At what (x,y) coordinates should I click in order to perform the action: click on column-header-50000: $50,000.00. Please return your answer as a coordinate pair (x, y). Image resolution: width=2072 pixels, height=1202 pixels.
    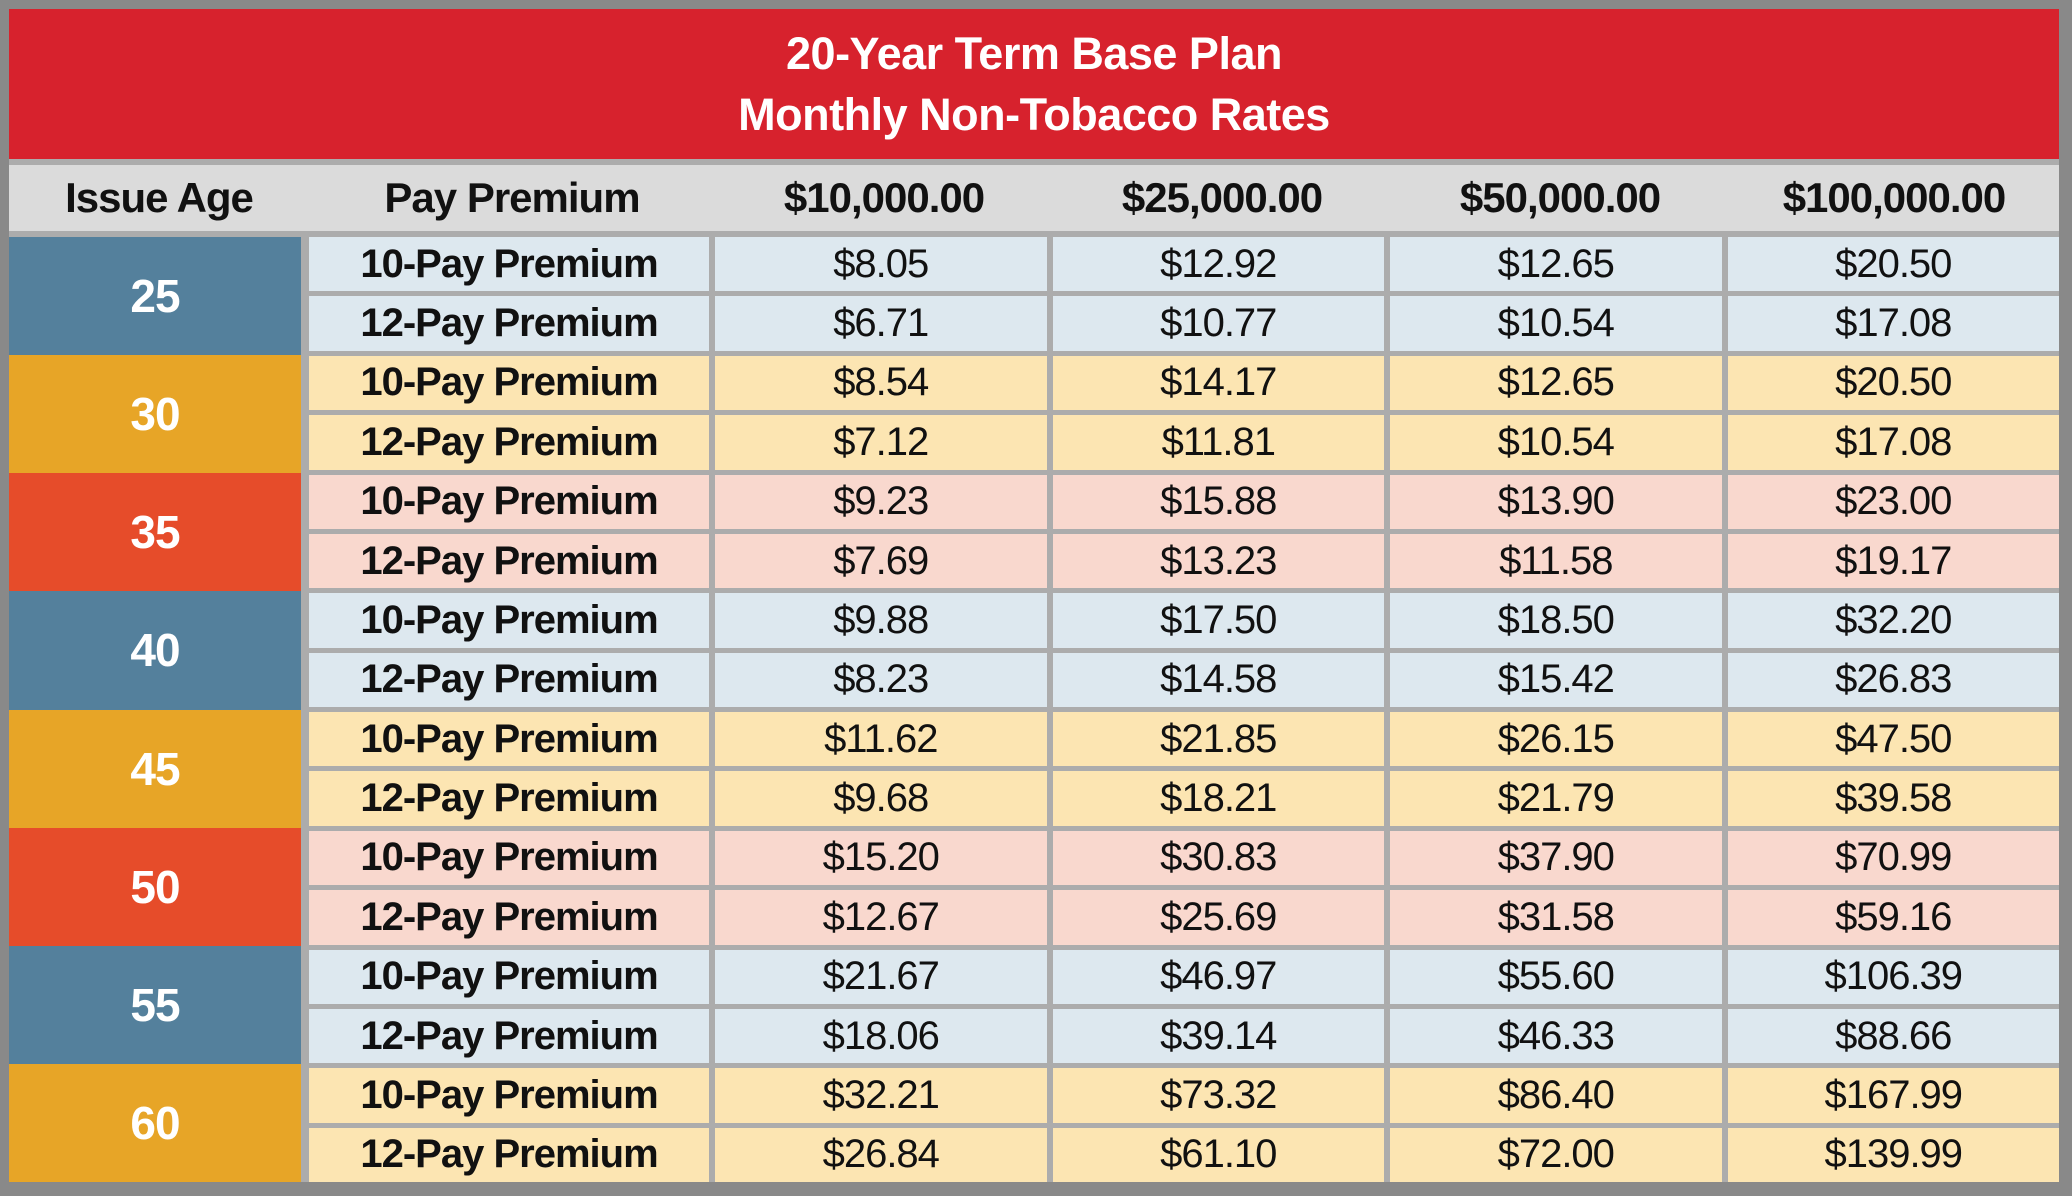
    Looking at the image, I should click on (1560, 197).